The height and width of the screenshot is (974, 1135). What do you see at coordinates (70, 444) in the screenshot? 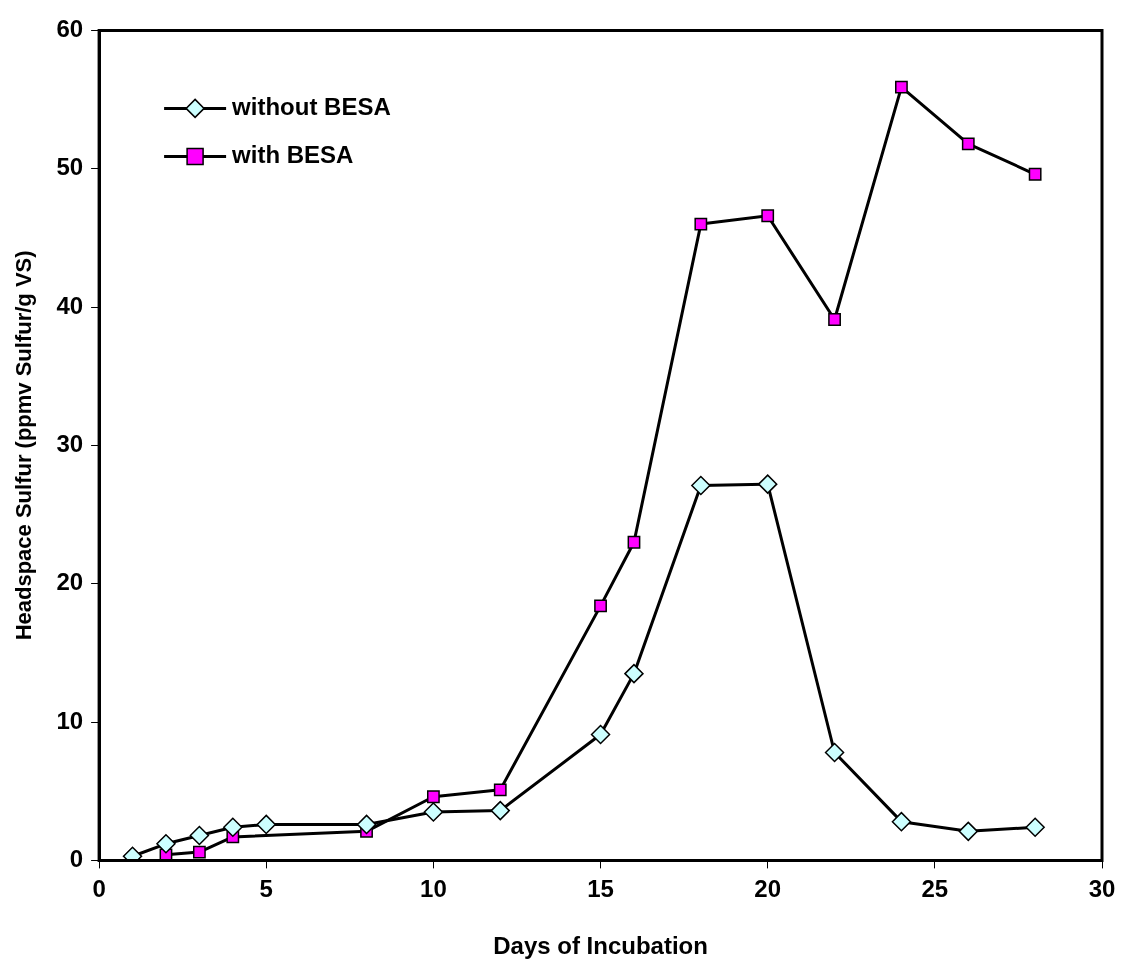
I see `y-tick-label: 30` at bounding box center [70, 444].